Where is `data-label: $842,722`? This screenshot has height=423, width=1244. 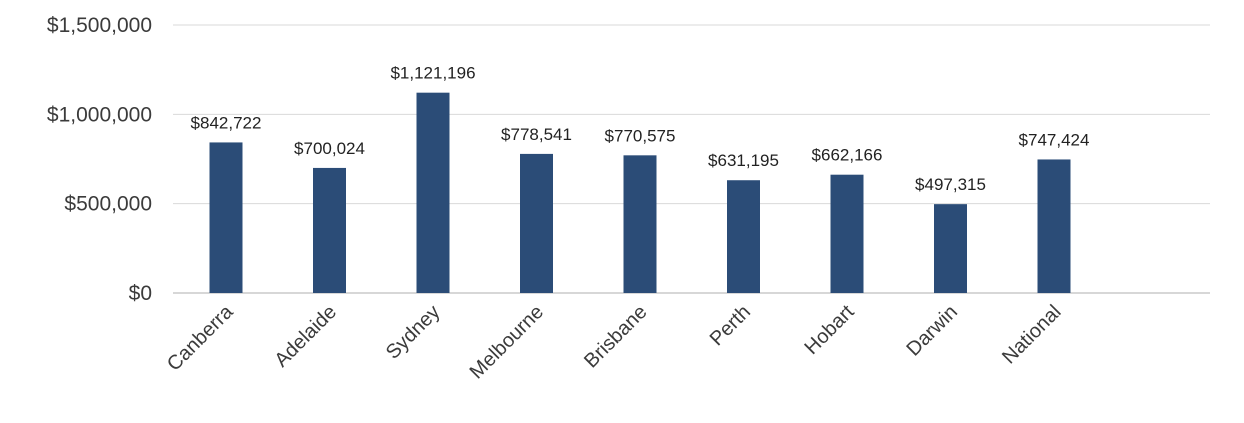 data-label: $842,722 is located at coordinates (226, 122).